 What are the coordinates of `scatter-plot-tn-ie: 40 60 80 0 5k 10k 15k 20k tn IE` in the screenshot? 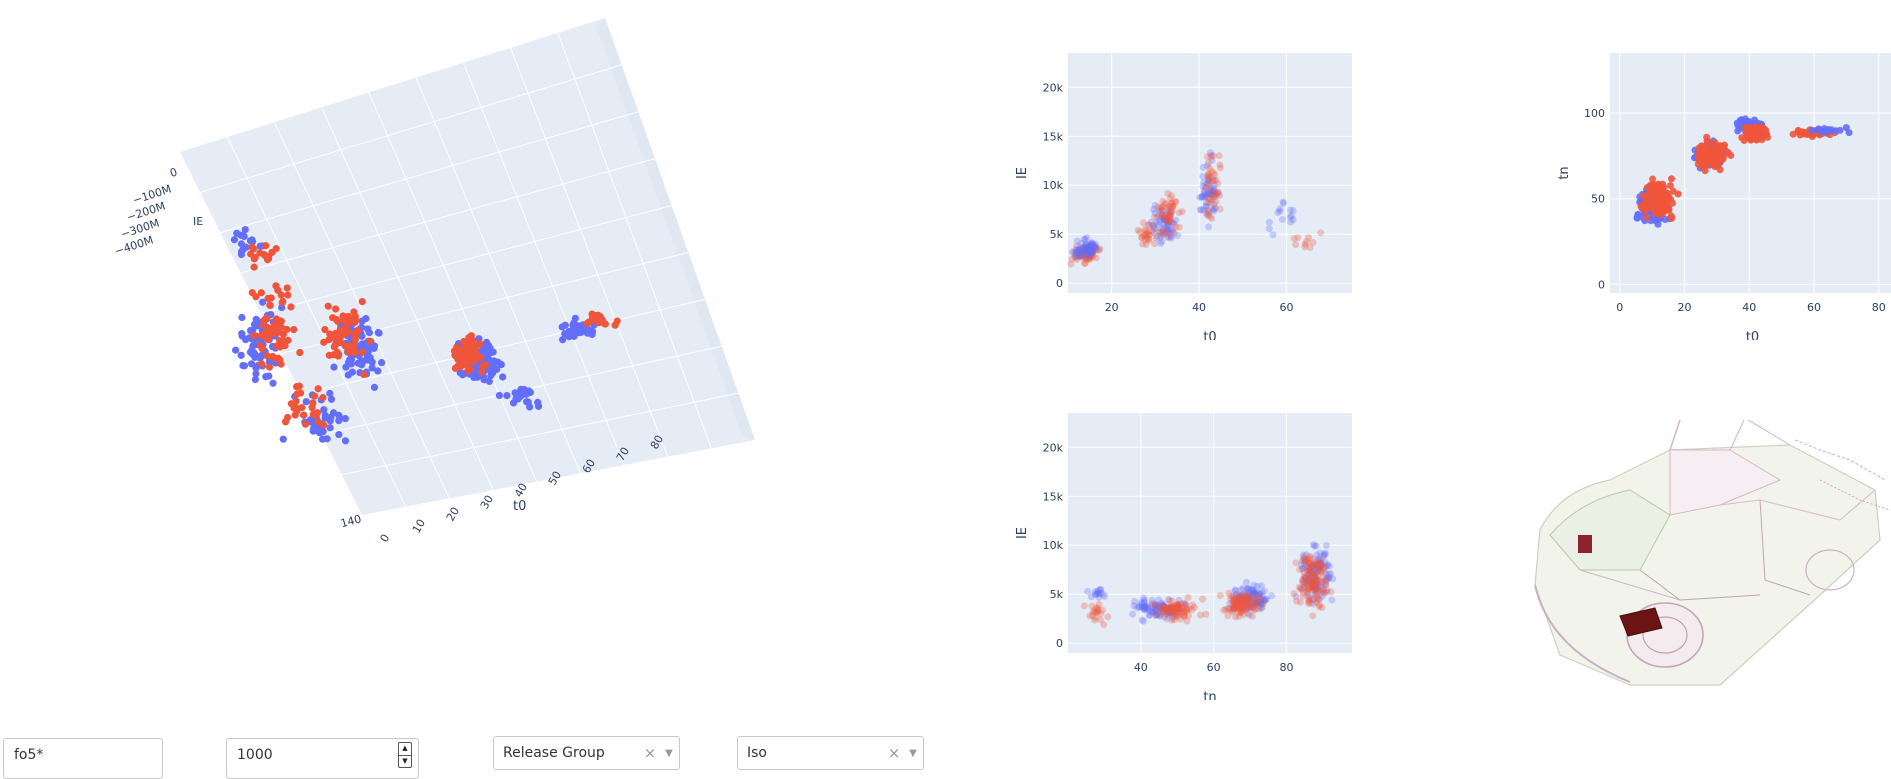 It's located at (1190, 550).